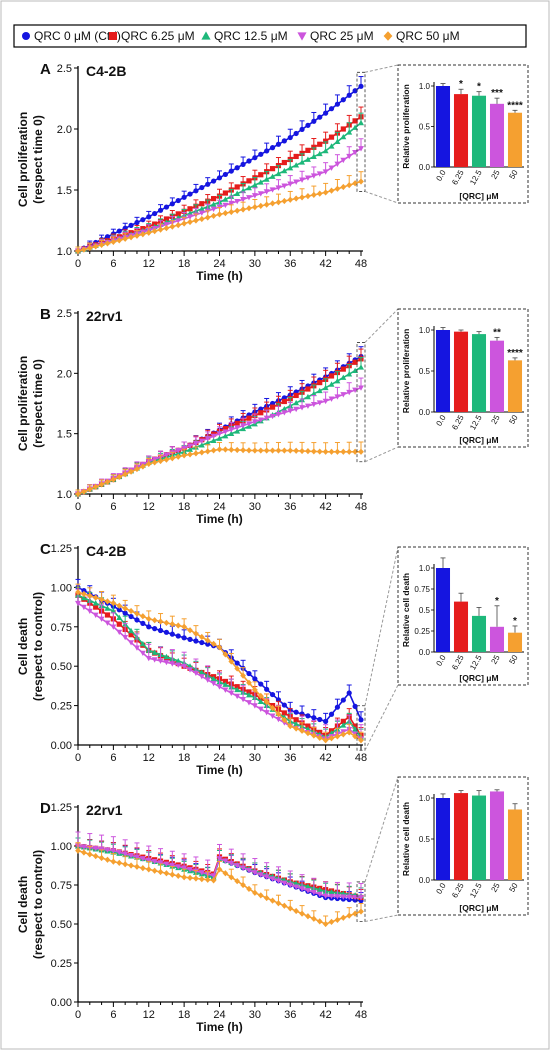  What do you see at coordinates (184, 1015) in the screenshot?
I see `x-tick-label: 18` at bounding box center [184, 1015].